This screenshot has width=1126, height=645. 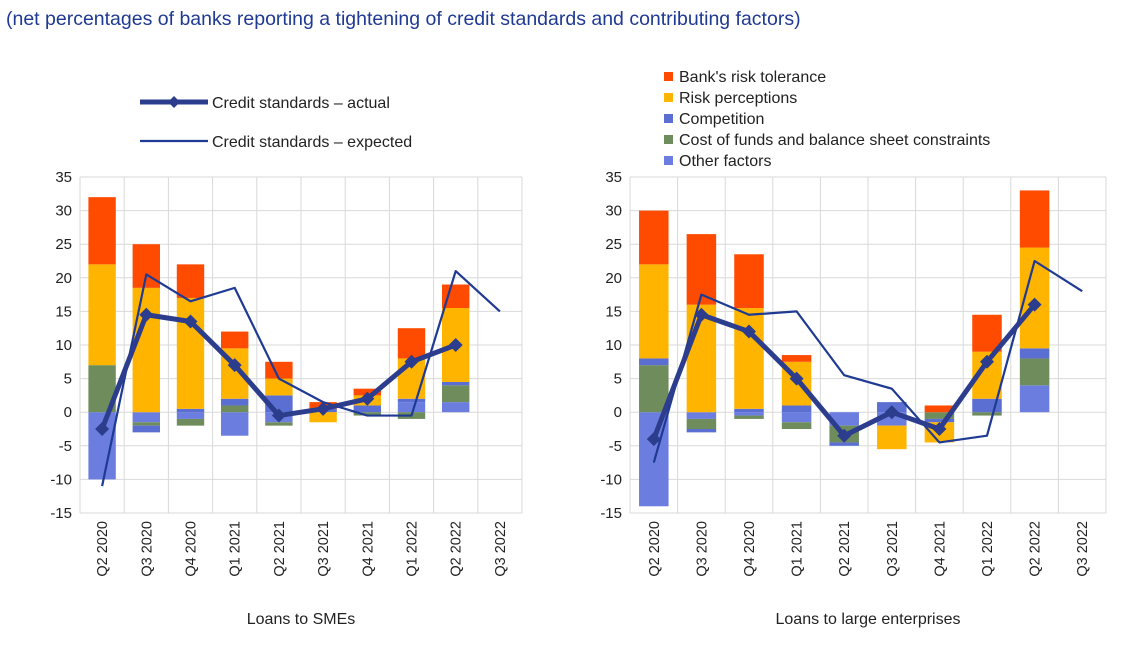 I want to click on x-tick-label: Q2 2020, so click(x=655, y=549).